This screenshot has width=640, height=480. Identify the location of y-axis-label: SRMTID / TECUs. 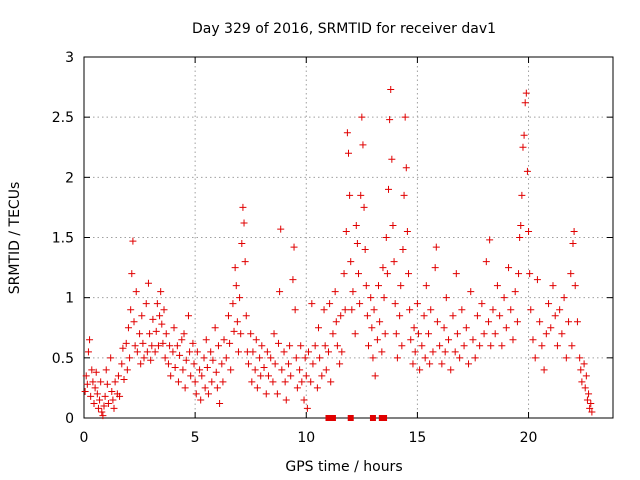
(15, 238).